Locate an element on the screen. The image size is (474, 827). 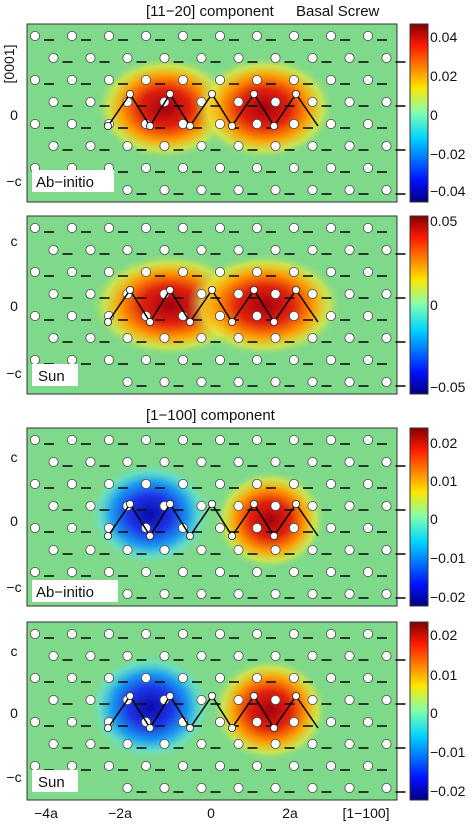
panel-4-cbar-tick-3: 0 is located at coordinates (434, 713).